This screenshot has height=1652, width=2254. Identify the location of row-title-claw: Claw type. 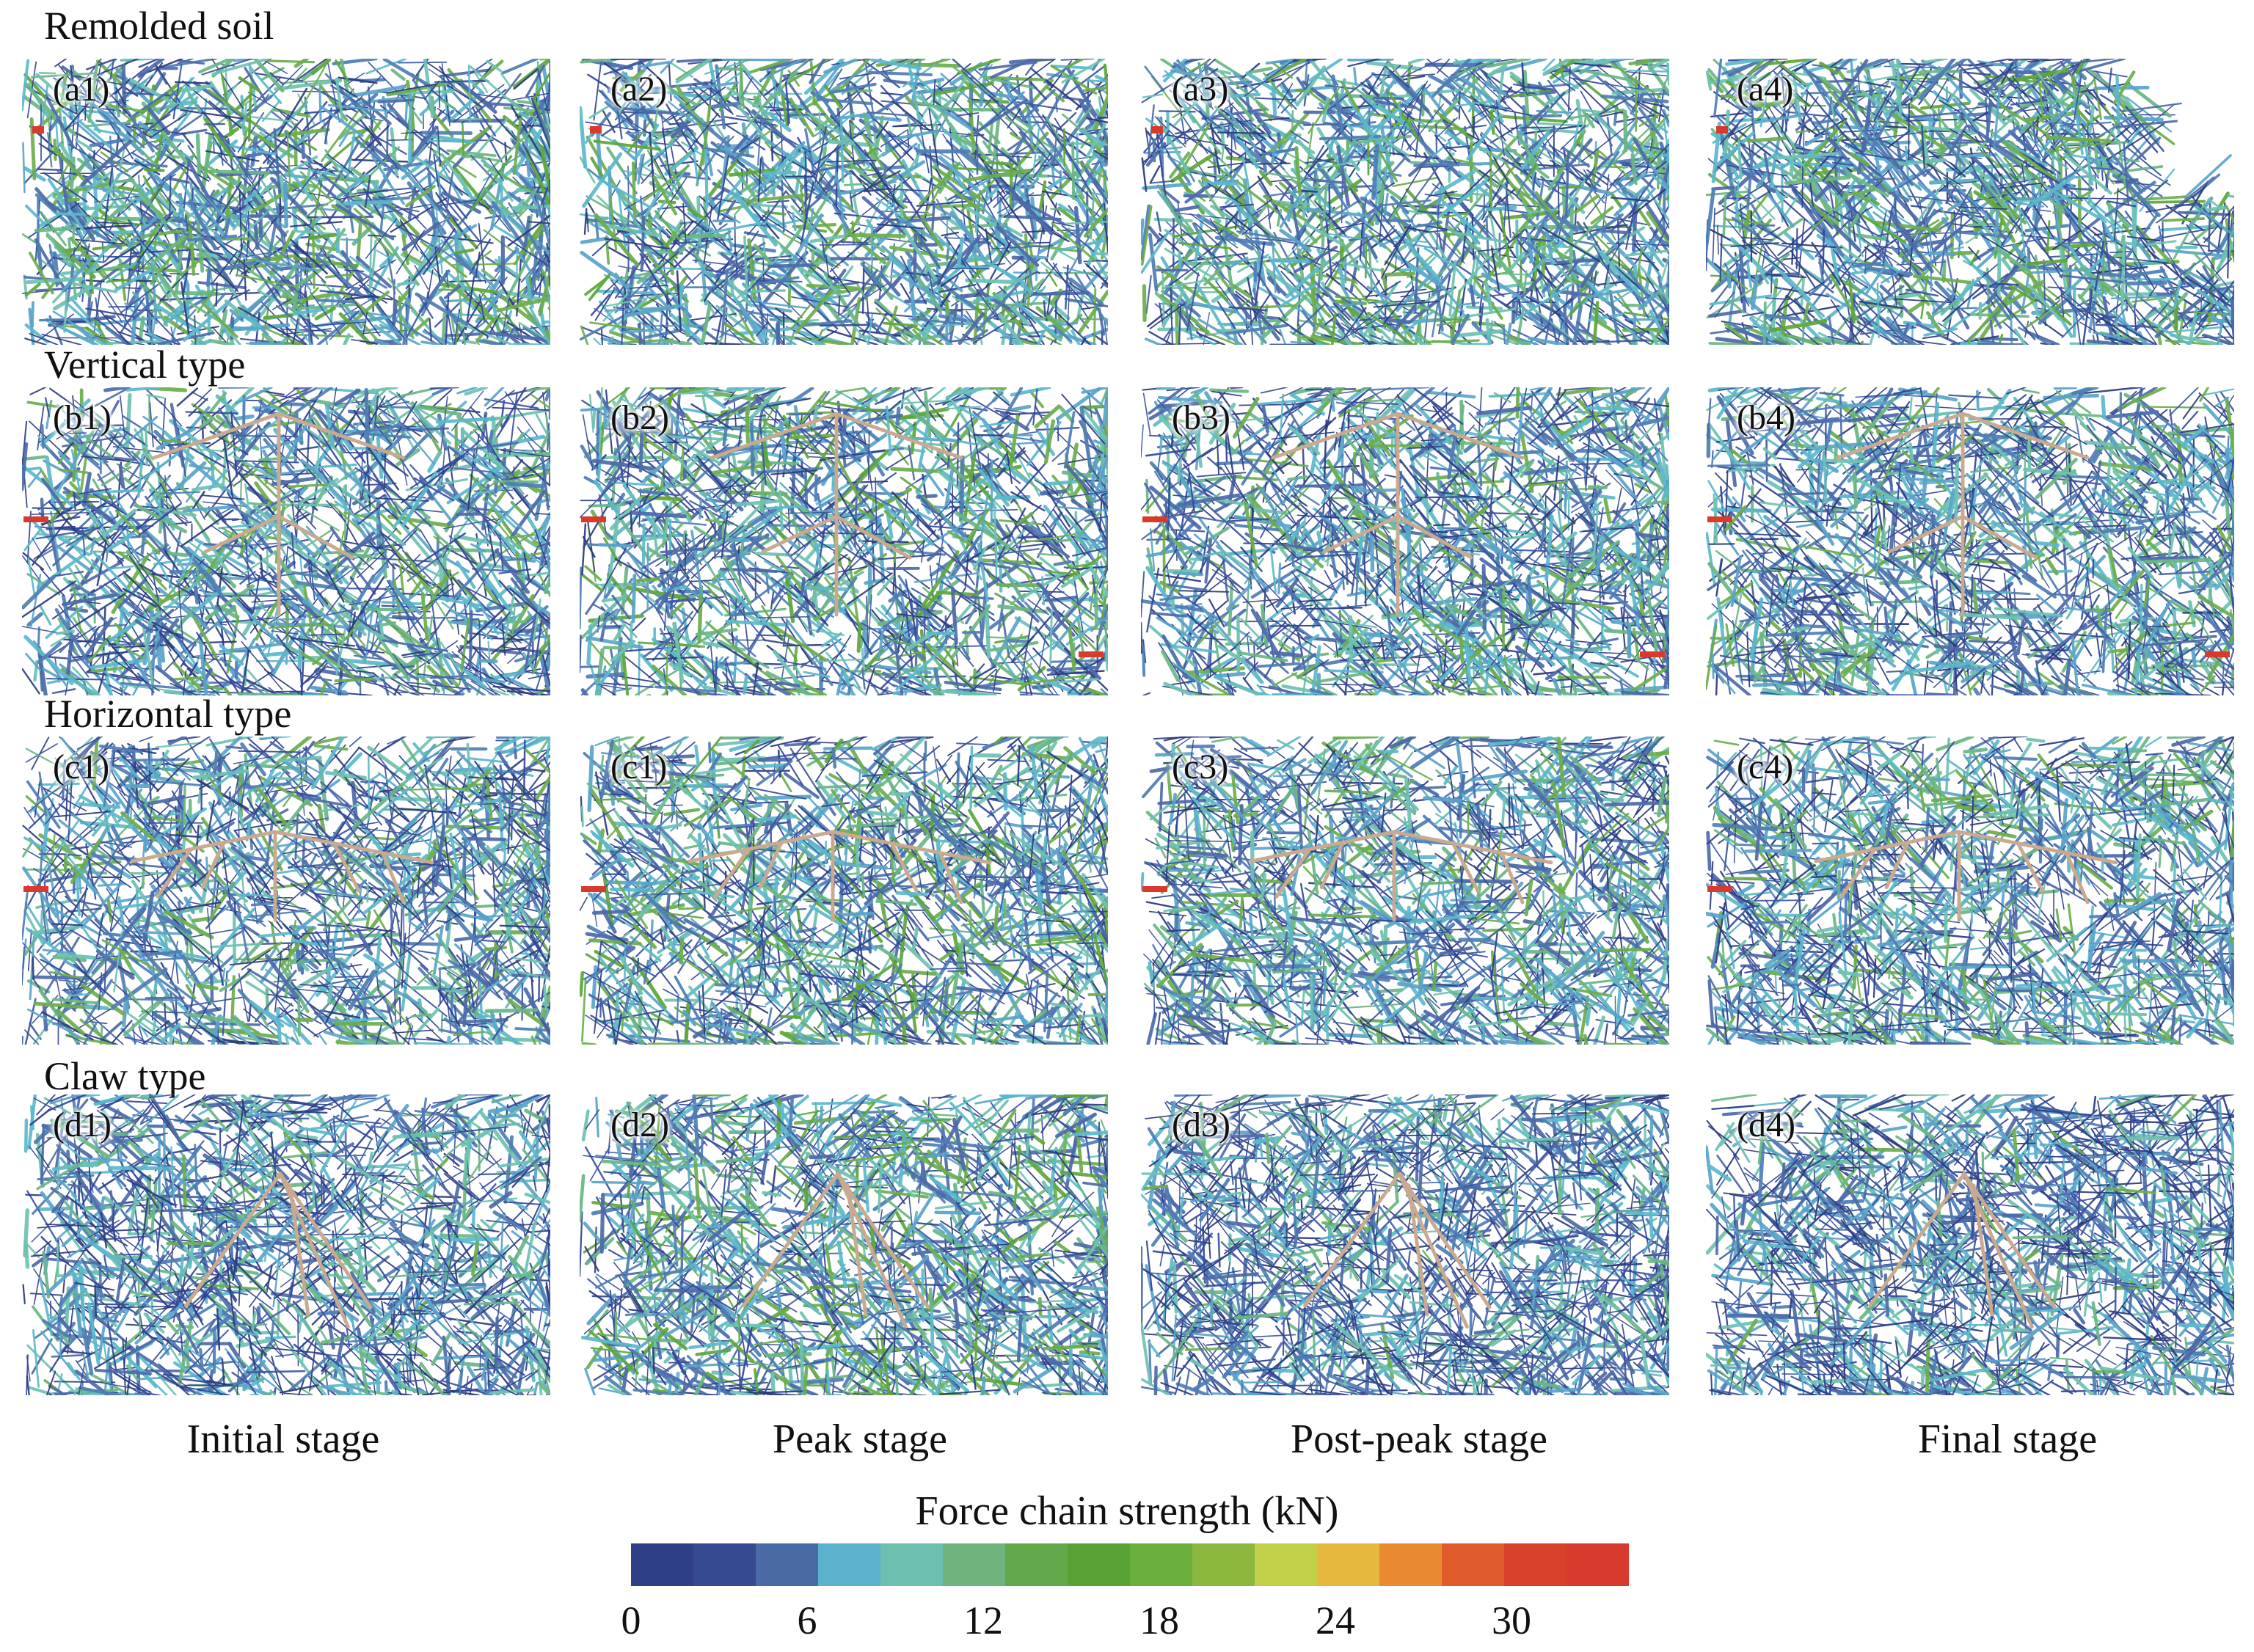
(124, 1076).